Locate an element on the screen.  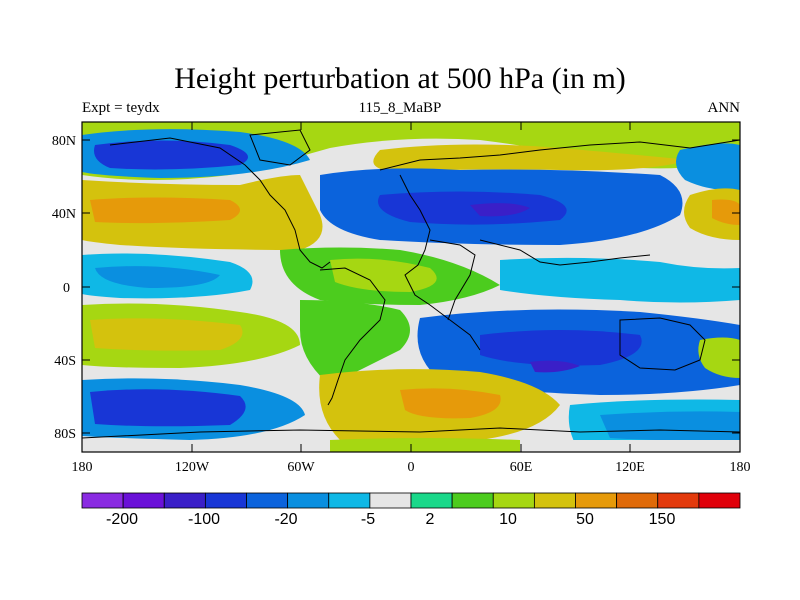
colorbar-label: -20 is located at coordinates (285, 519).